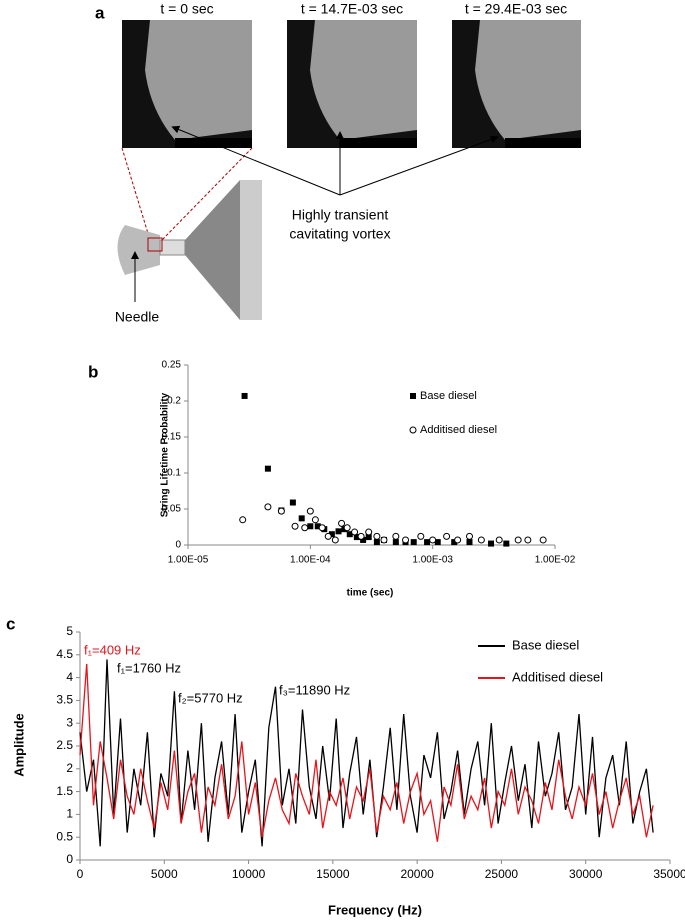 Image resolution: width=685 pixels, height=921 pixels. Describe the element at coordinates (417, 874) in the screenshot. I see `x-tick-label: 20000` at that location.